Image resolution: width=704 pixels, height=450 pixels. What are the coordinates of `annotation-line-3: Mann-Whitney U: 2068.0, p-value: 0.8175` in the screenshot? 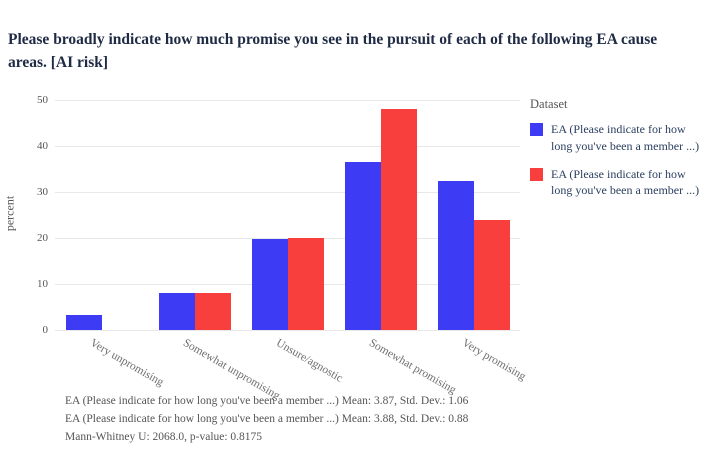 It's located at (164, 436).